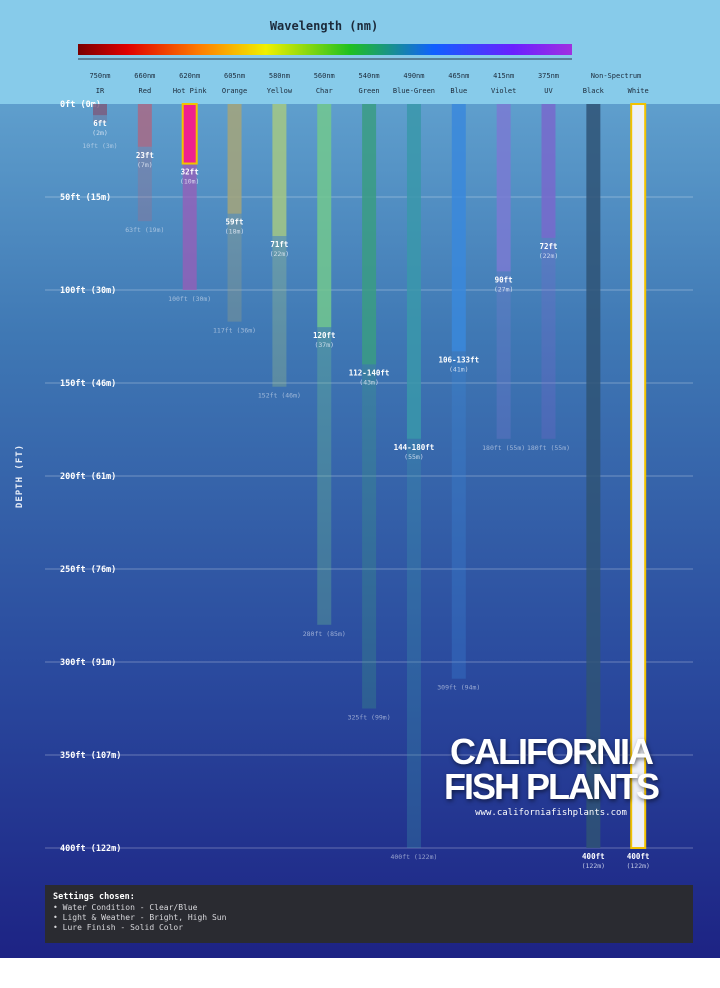 The width and height of the screenshot is (720, 988). What do you see at coordinates (90, 849) in the screenshot?
I see `y-tick-label: 400ft (122m)` at bounding box center [90, 849].